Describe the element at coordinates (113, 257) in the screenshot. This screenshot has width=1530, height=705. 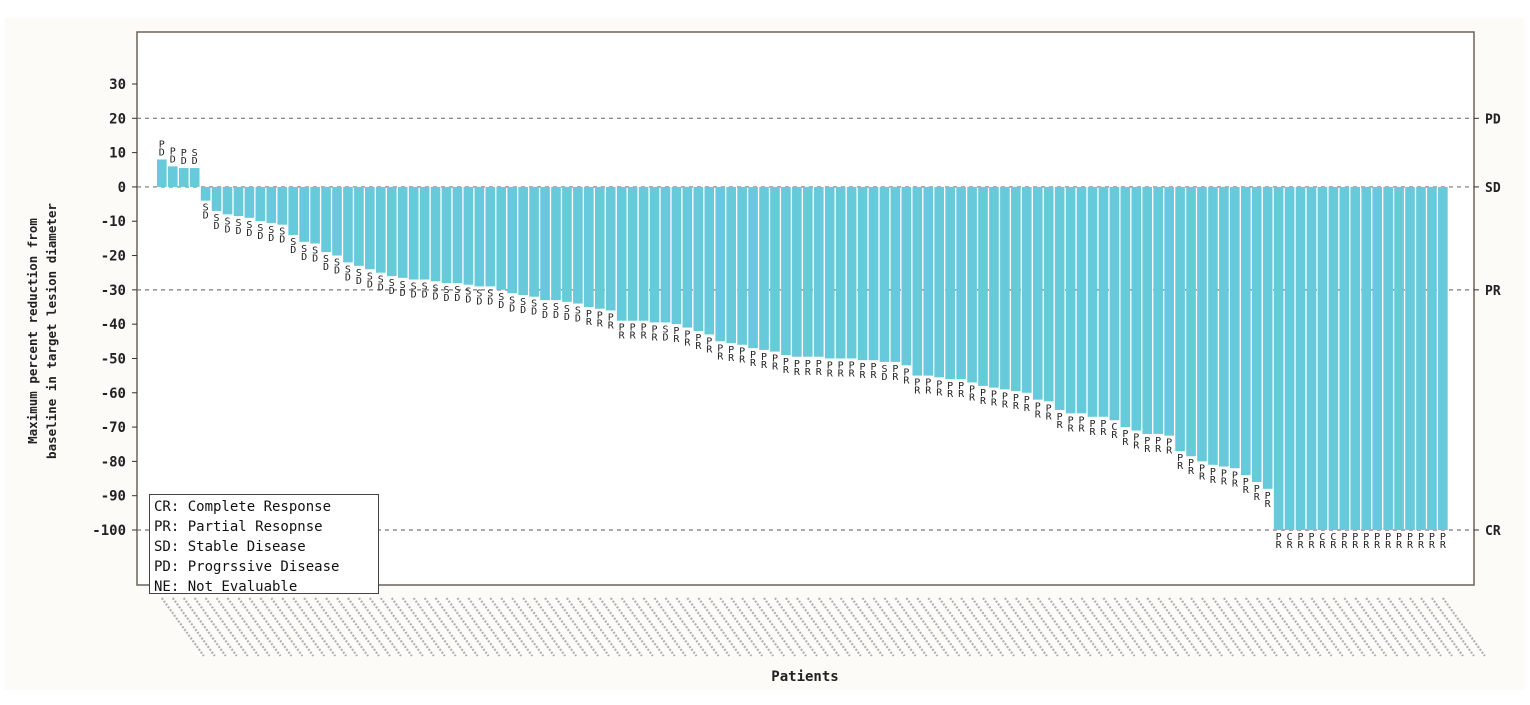
I see `y-tick-label: -20` at that location.